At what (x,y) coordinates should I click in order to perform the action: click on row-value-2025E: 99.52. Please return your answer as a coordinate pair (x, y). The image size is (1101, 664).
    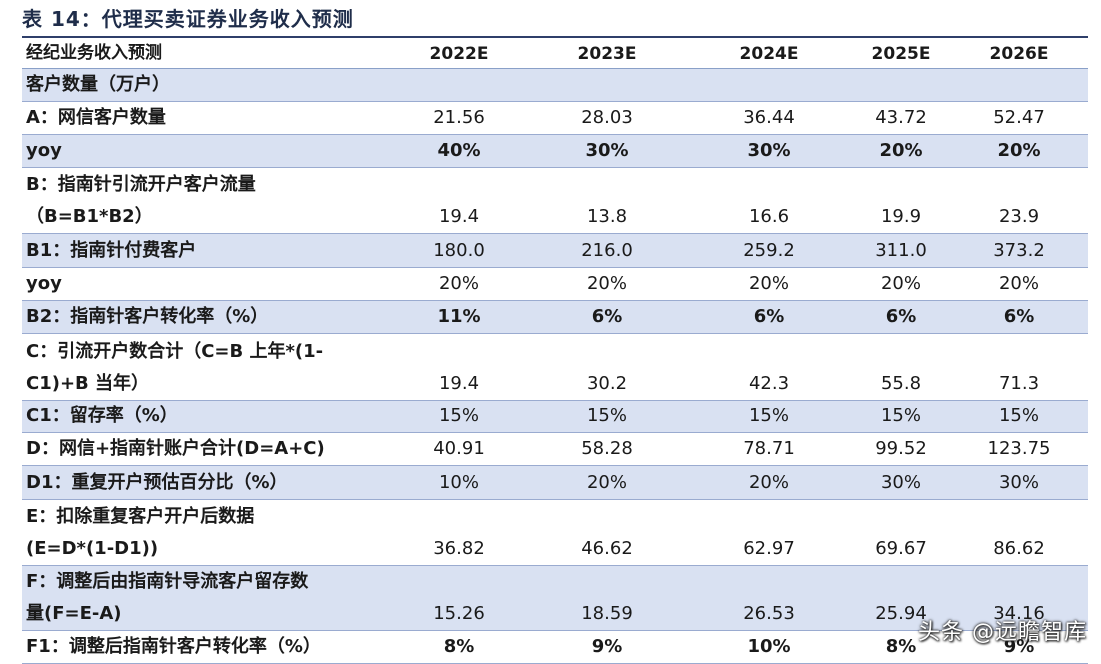
    Looking at the image, I should click on (901, 448).